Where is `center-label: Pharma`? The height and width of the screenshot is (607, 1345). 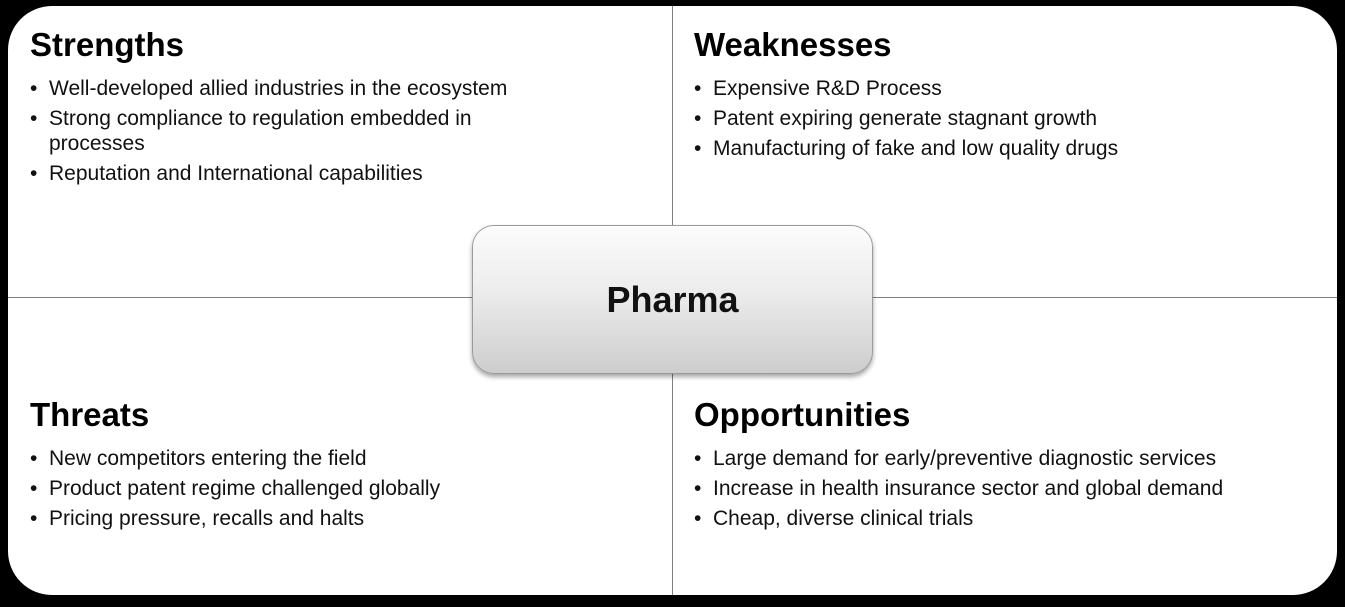 center-label: Pharma is located at coordinates (672, 299).